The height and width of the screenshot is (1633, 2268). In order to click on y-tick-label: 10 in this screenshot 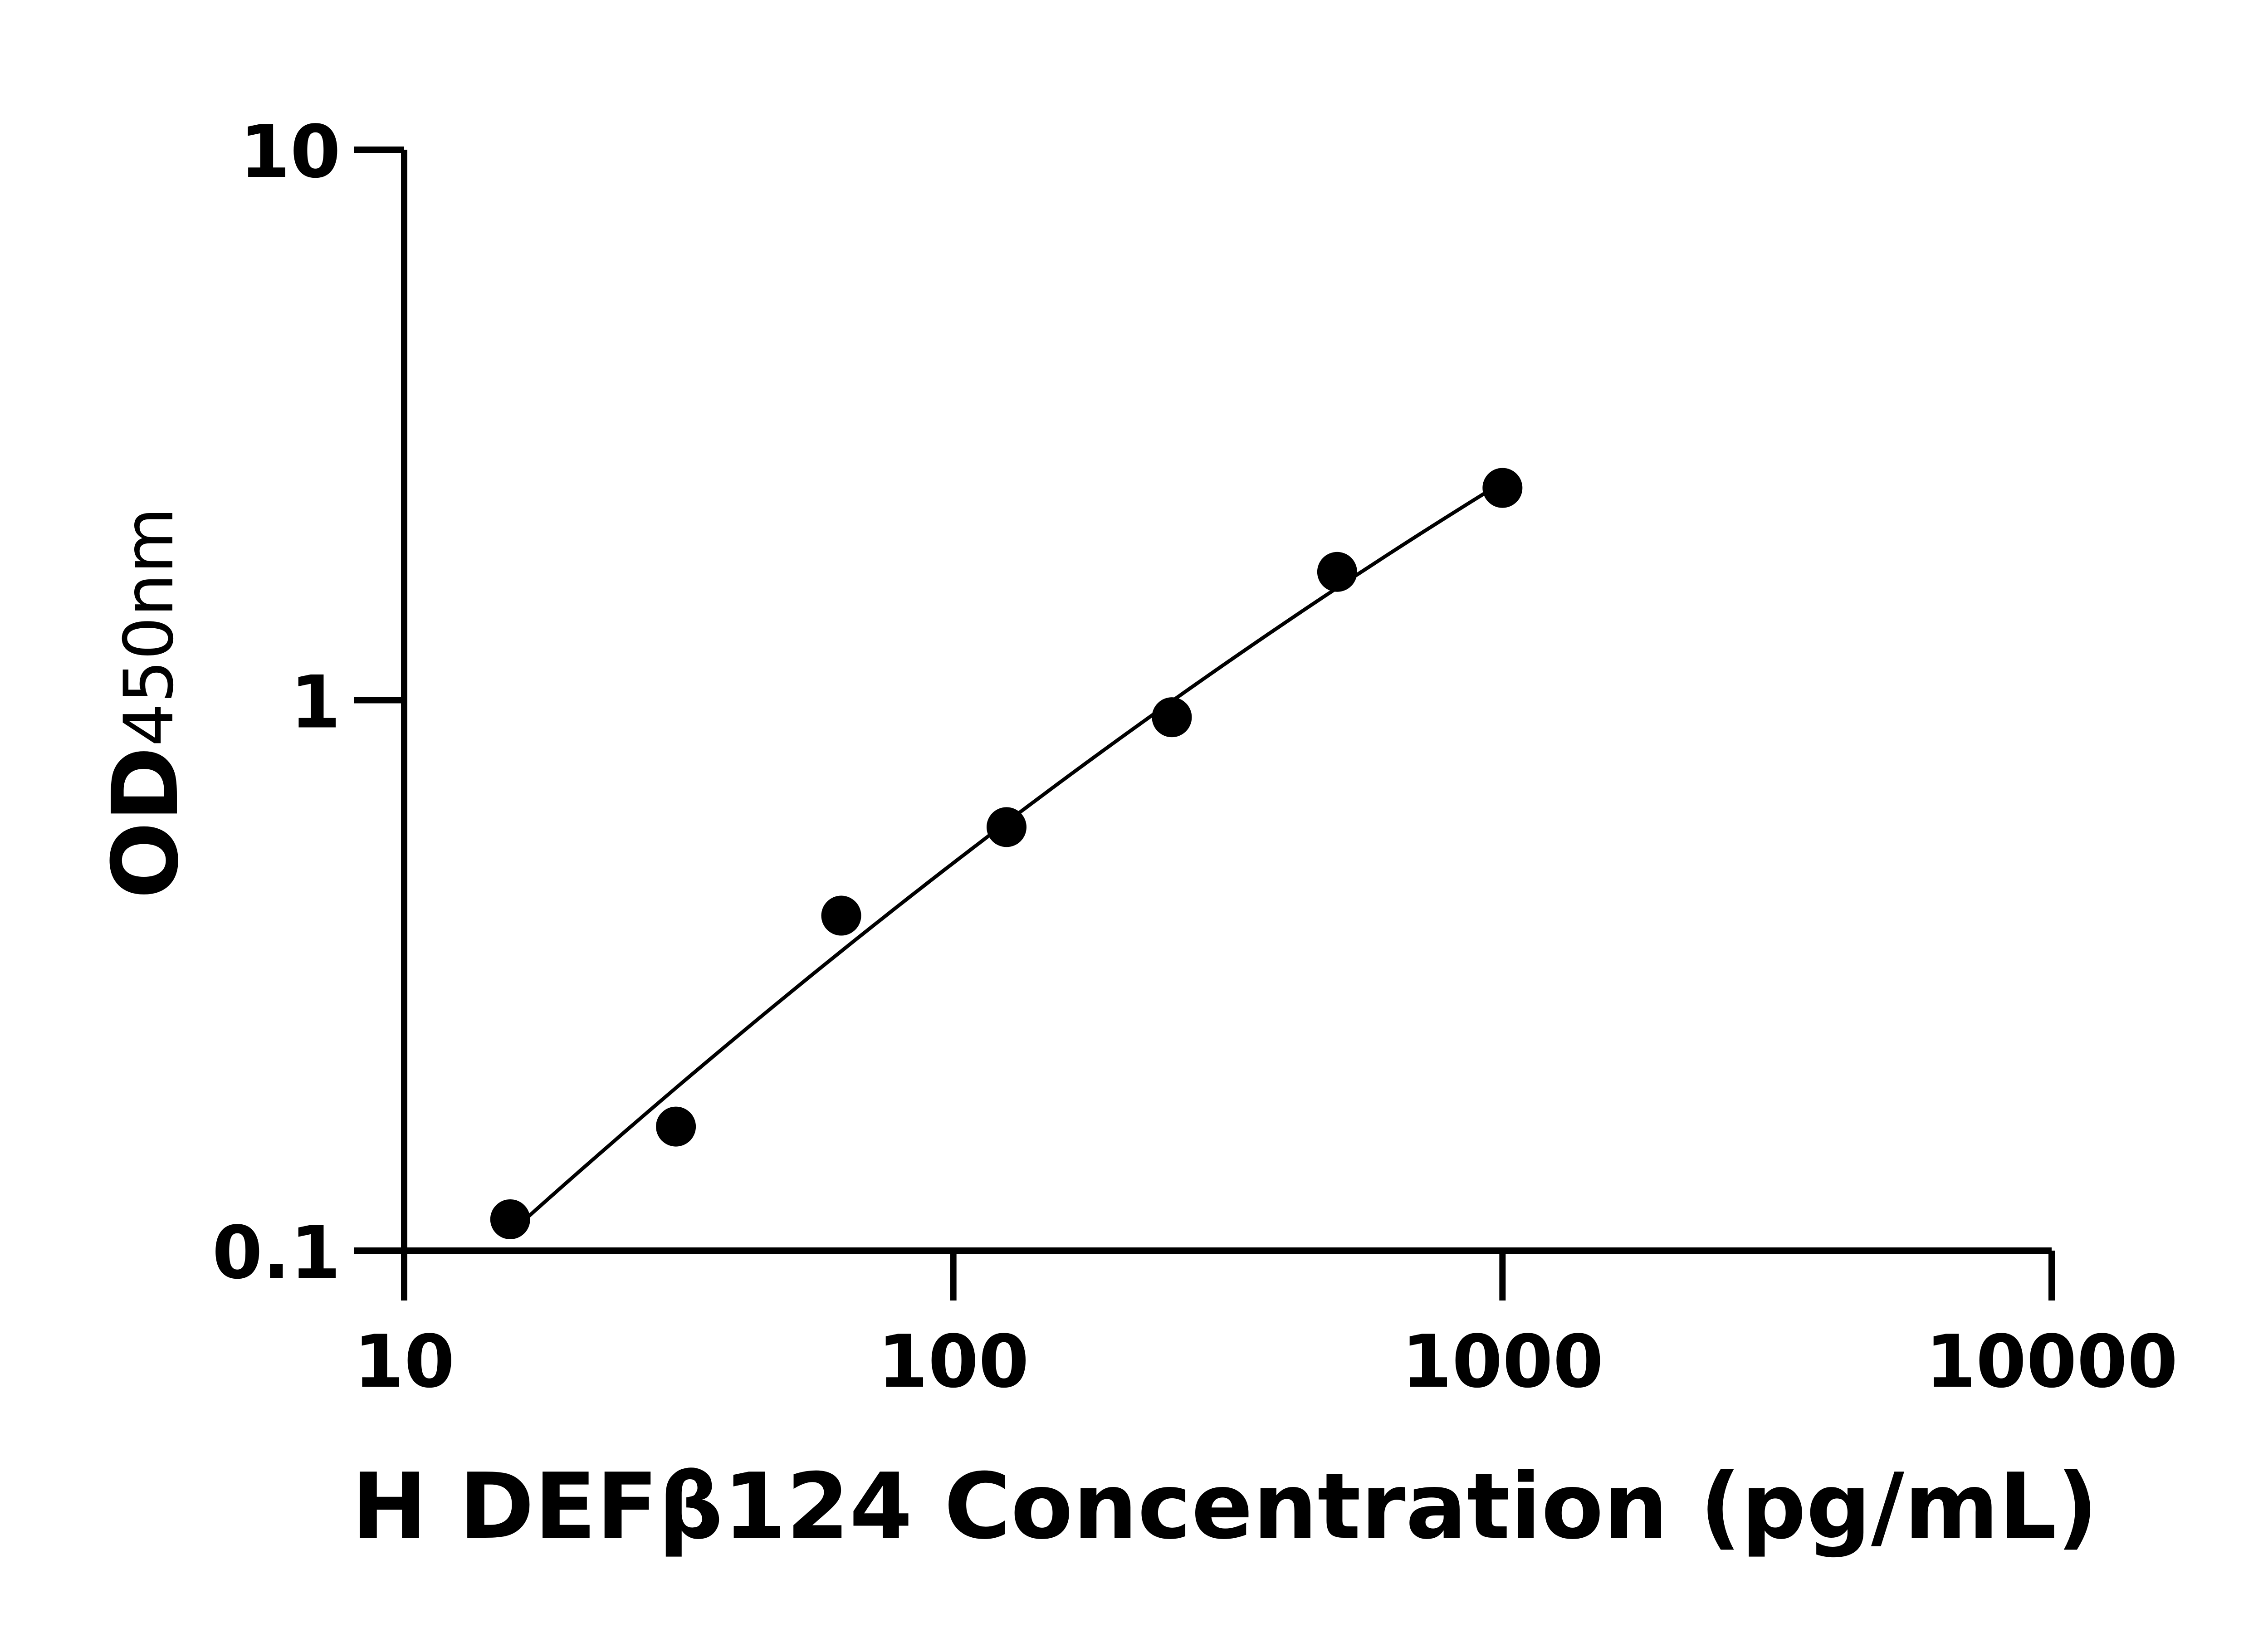, I will do `click(291, 151)`.